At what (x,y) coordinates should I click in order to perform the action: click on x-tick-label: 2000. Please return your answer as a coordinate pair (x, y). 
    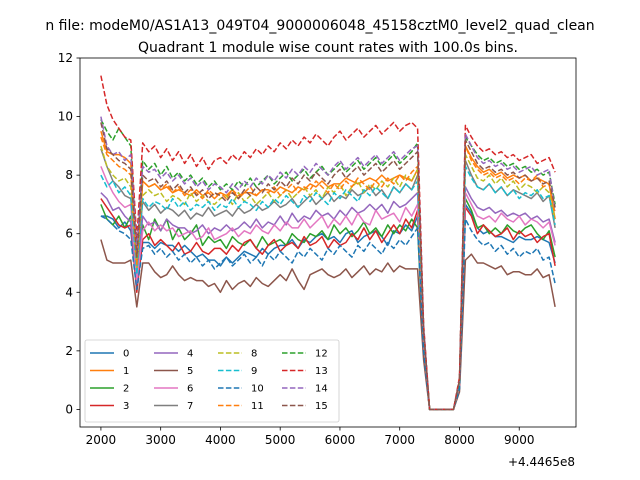
    Looking at the image, I should click on (101, 440).